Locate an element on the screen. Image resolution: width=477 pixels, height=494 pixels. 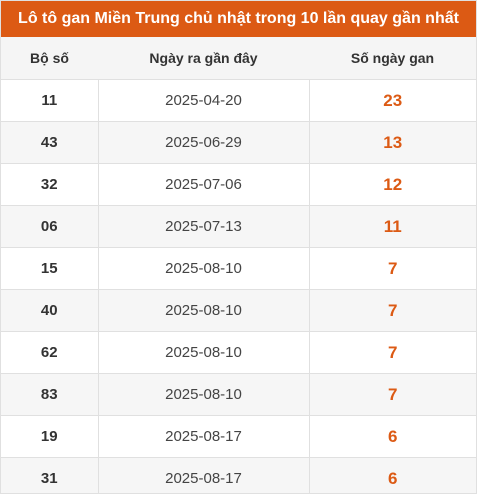
table-row: 11 2025-04-20 23 is located at coordinates (238, 100).